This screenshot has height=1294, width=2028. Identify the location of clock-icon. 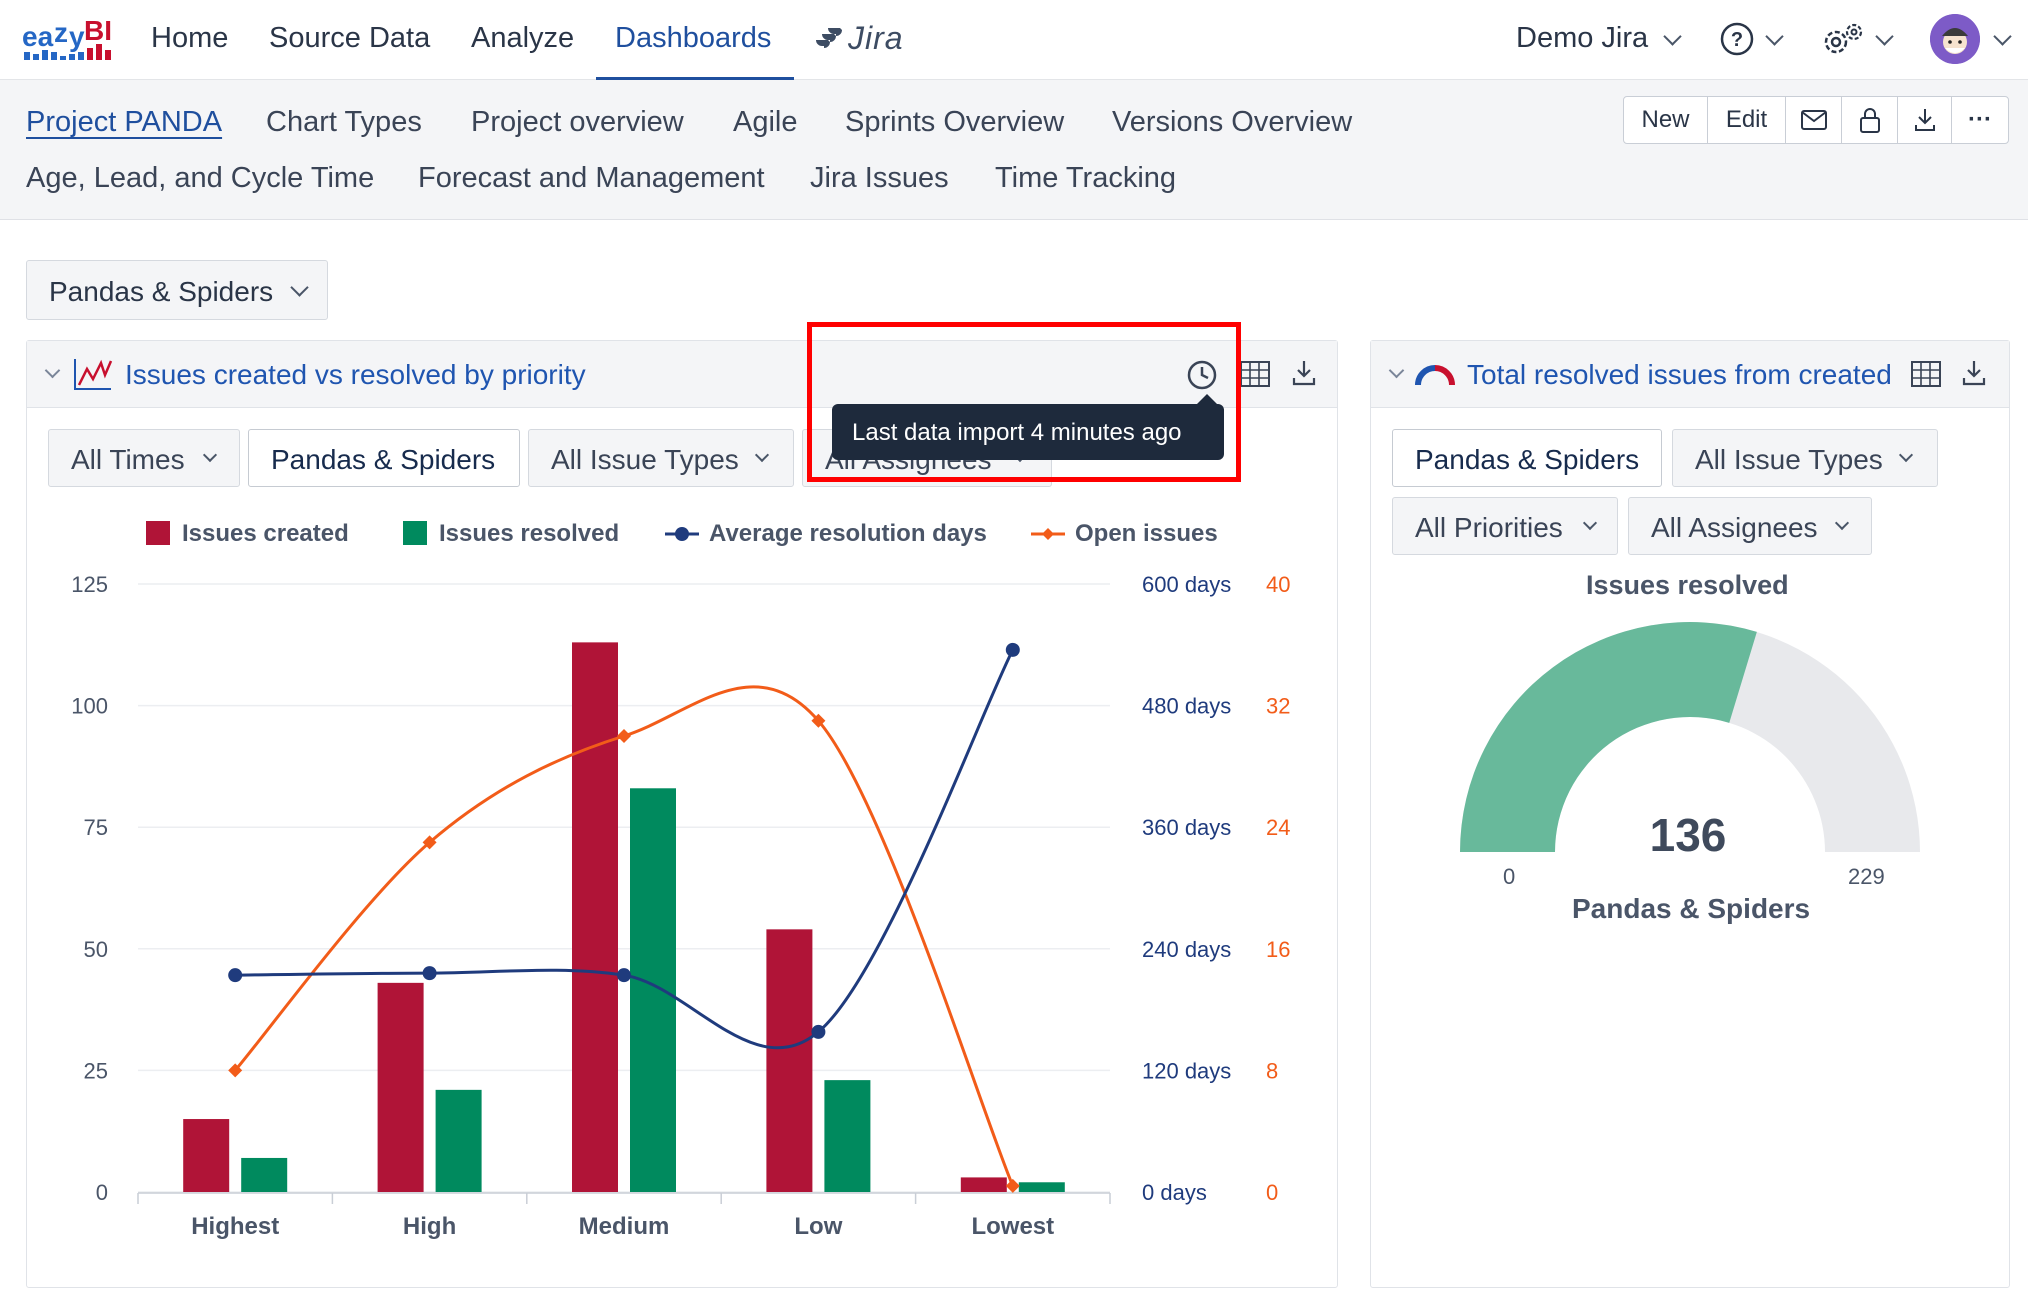
(1202, 375).